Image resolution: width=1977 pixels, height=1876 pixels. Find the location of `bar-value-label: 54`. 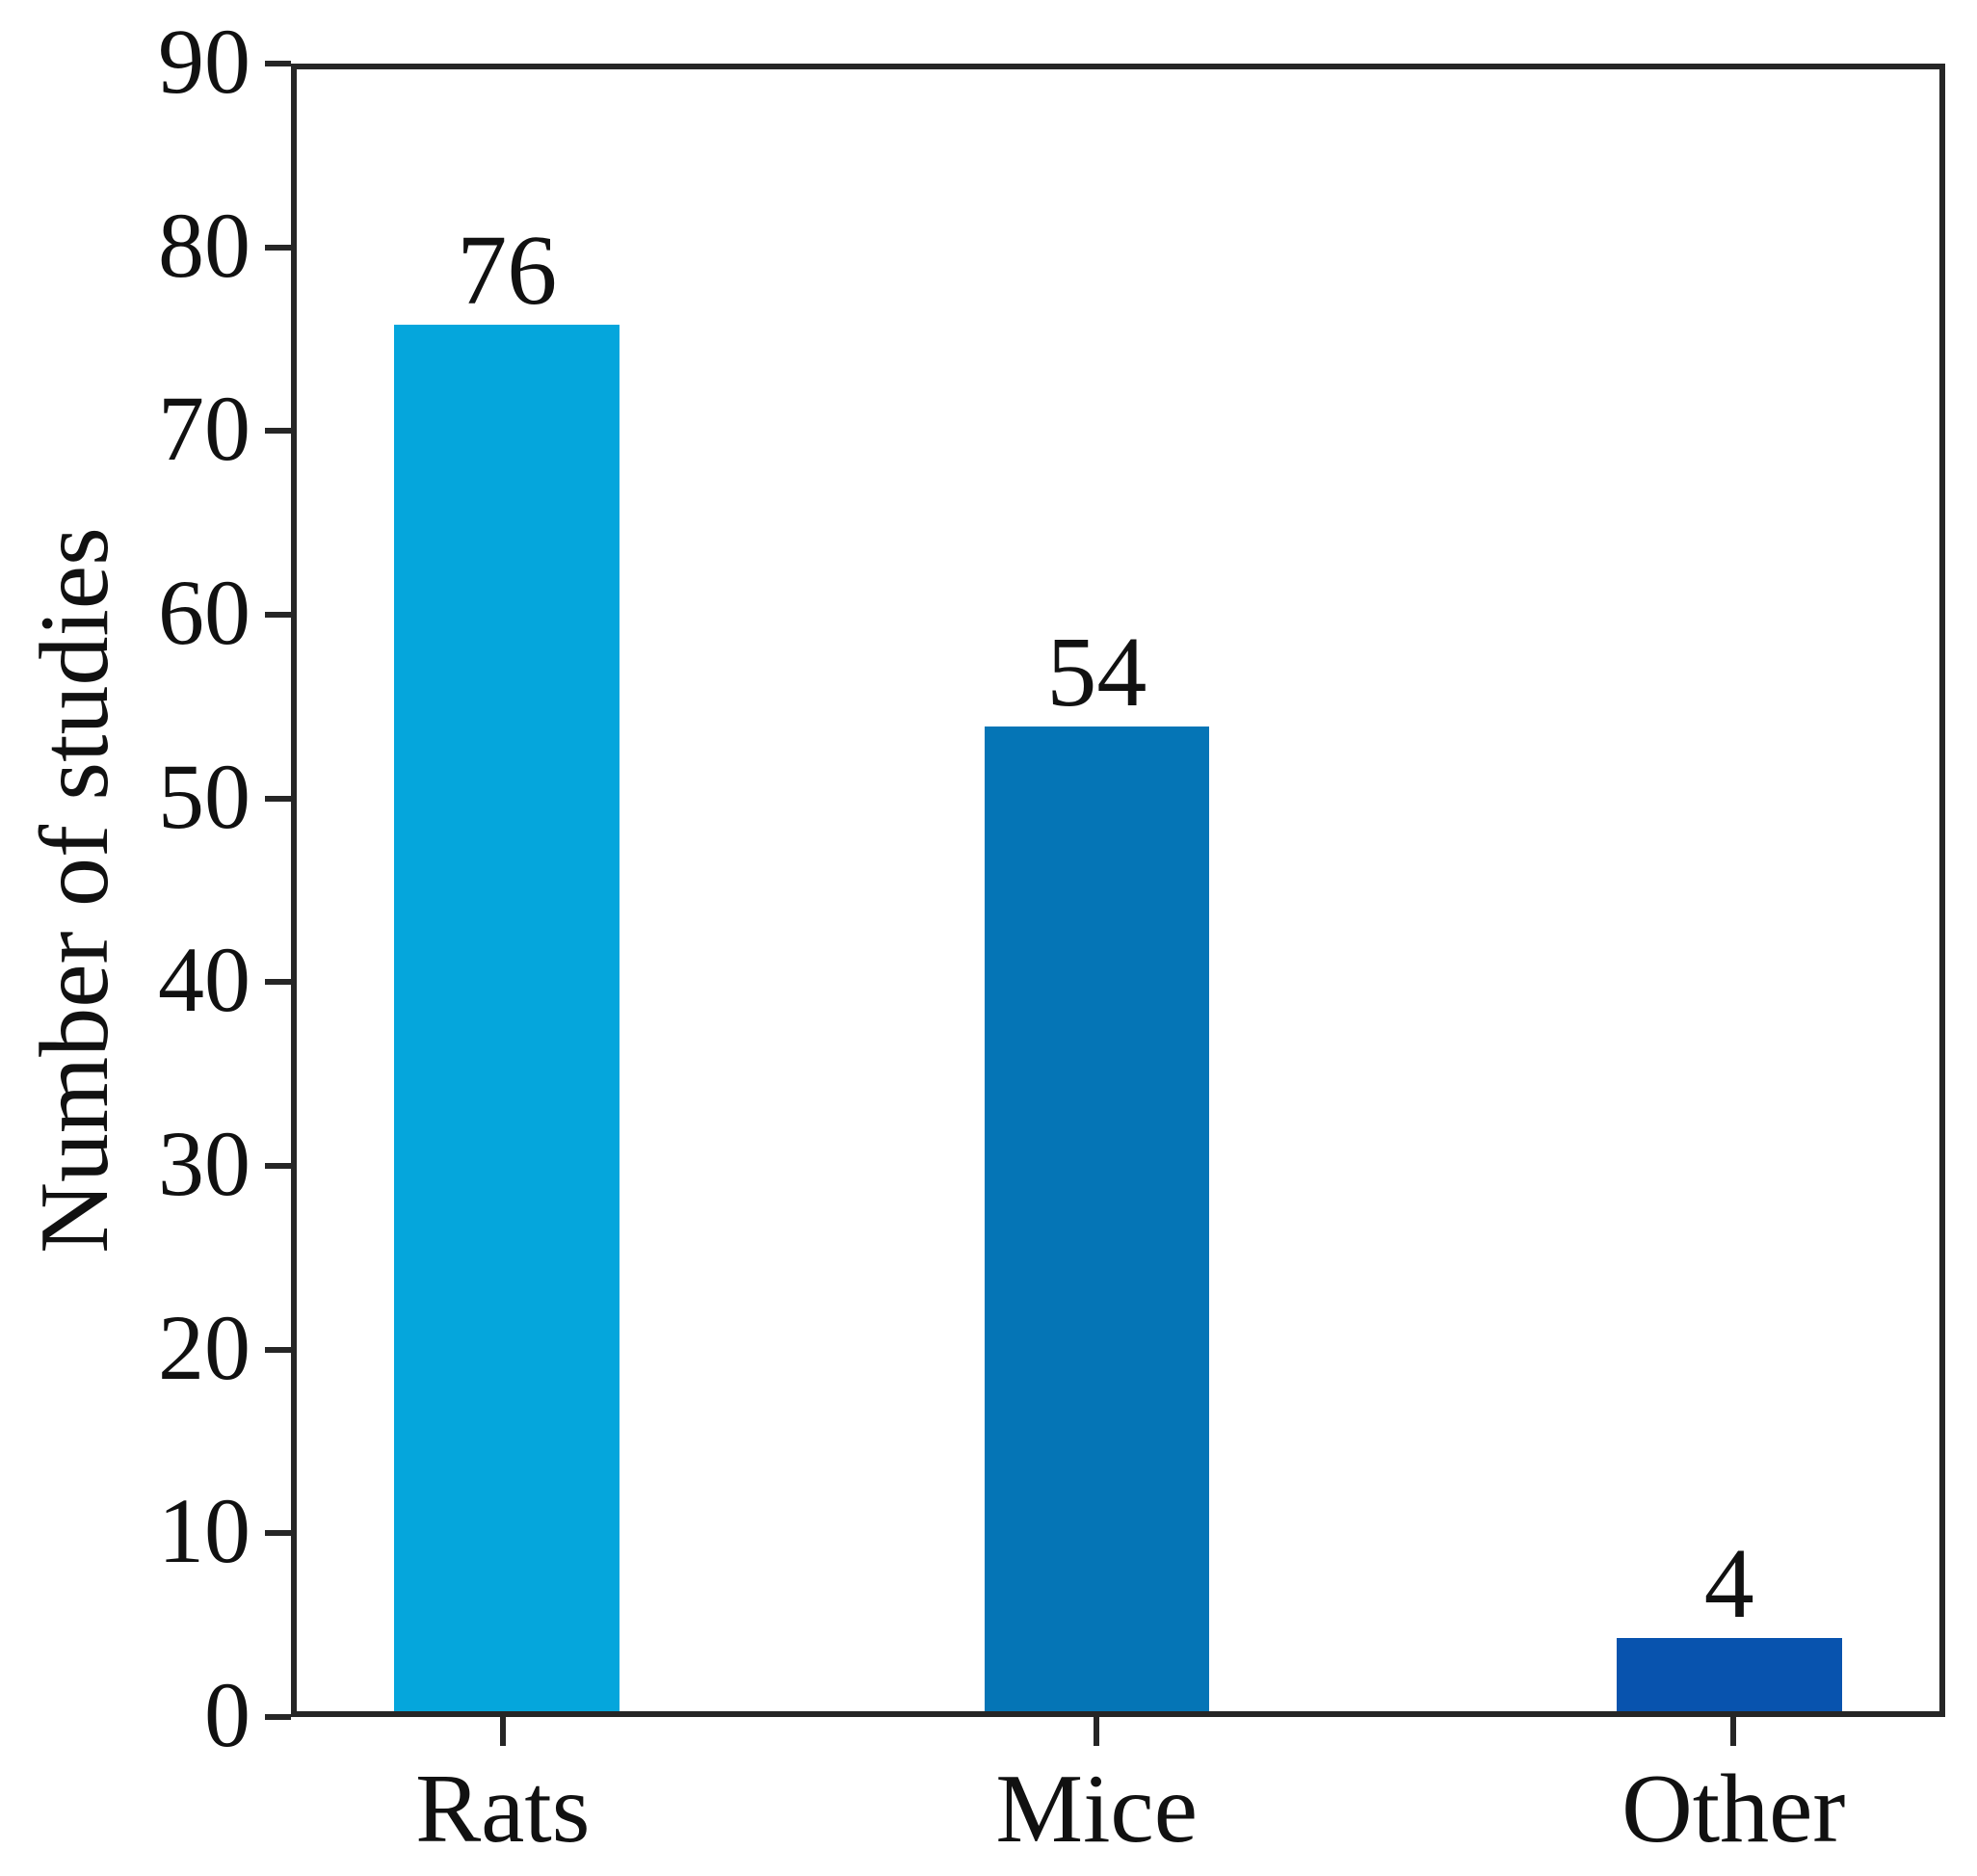

bar-value-label: 54 is located at coordinates (1096, 671).